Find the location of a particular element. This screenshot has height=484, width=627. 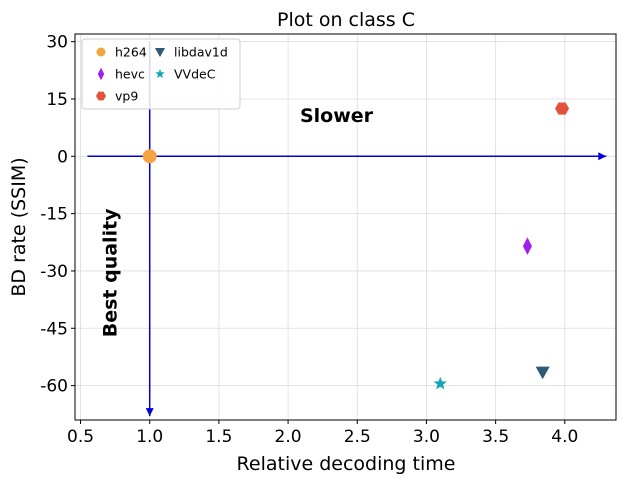

legend-marker-hevc is located at coordinates (101, 74).